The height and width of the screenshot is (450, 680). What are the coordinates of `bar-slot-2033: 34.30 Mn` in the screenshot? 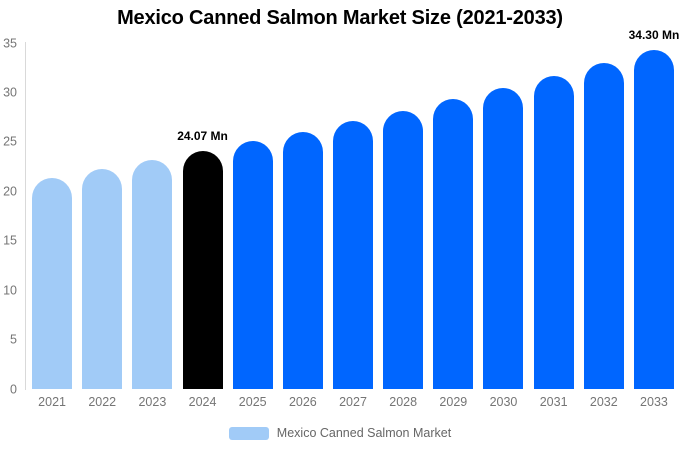 It's located at (654, 208).